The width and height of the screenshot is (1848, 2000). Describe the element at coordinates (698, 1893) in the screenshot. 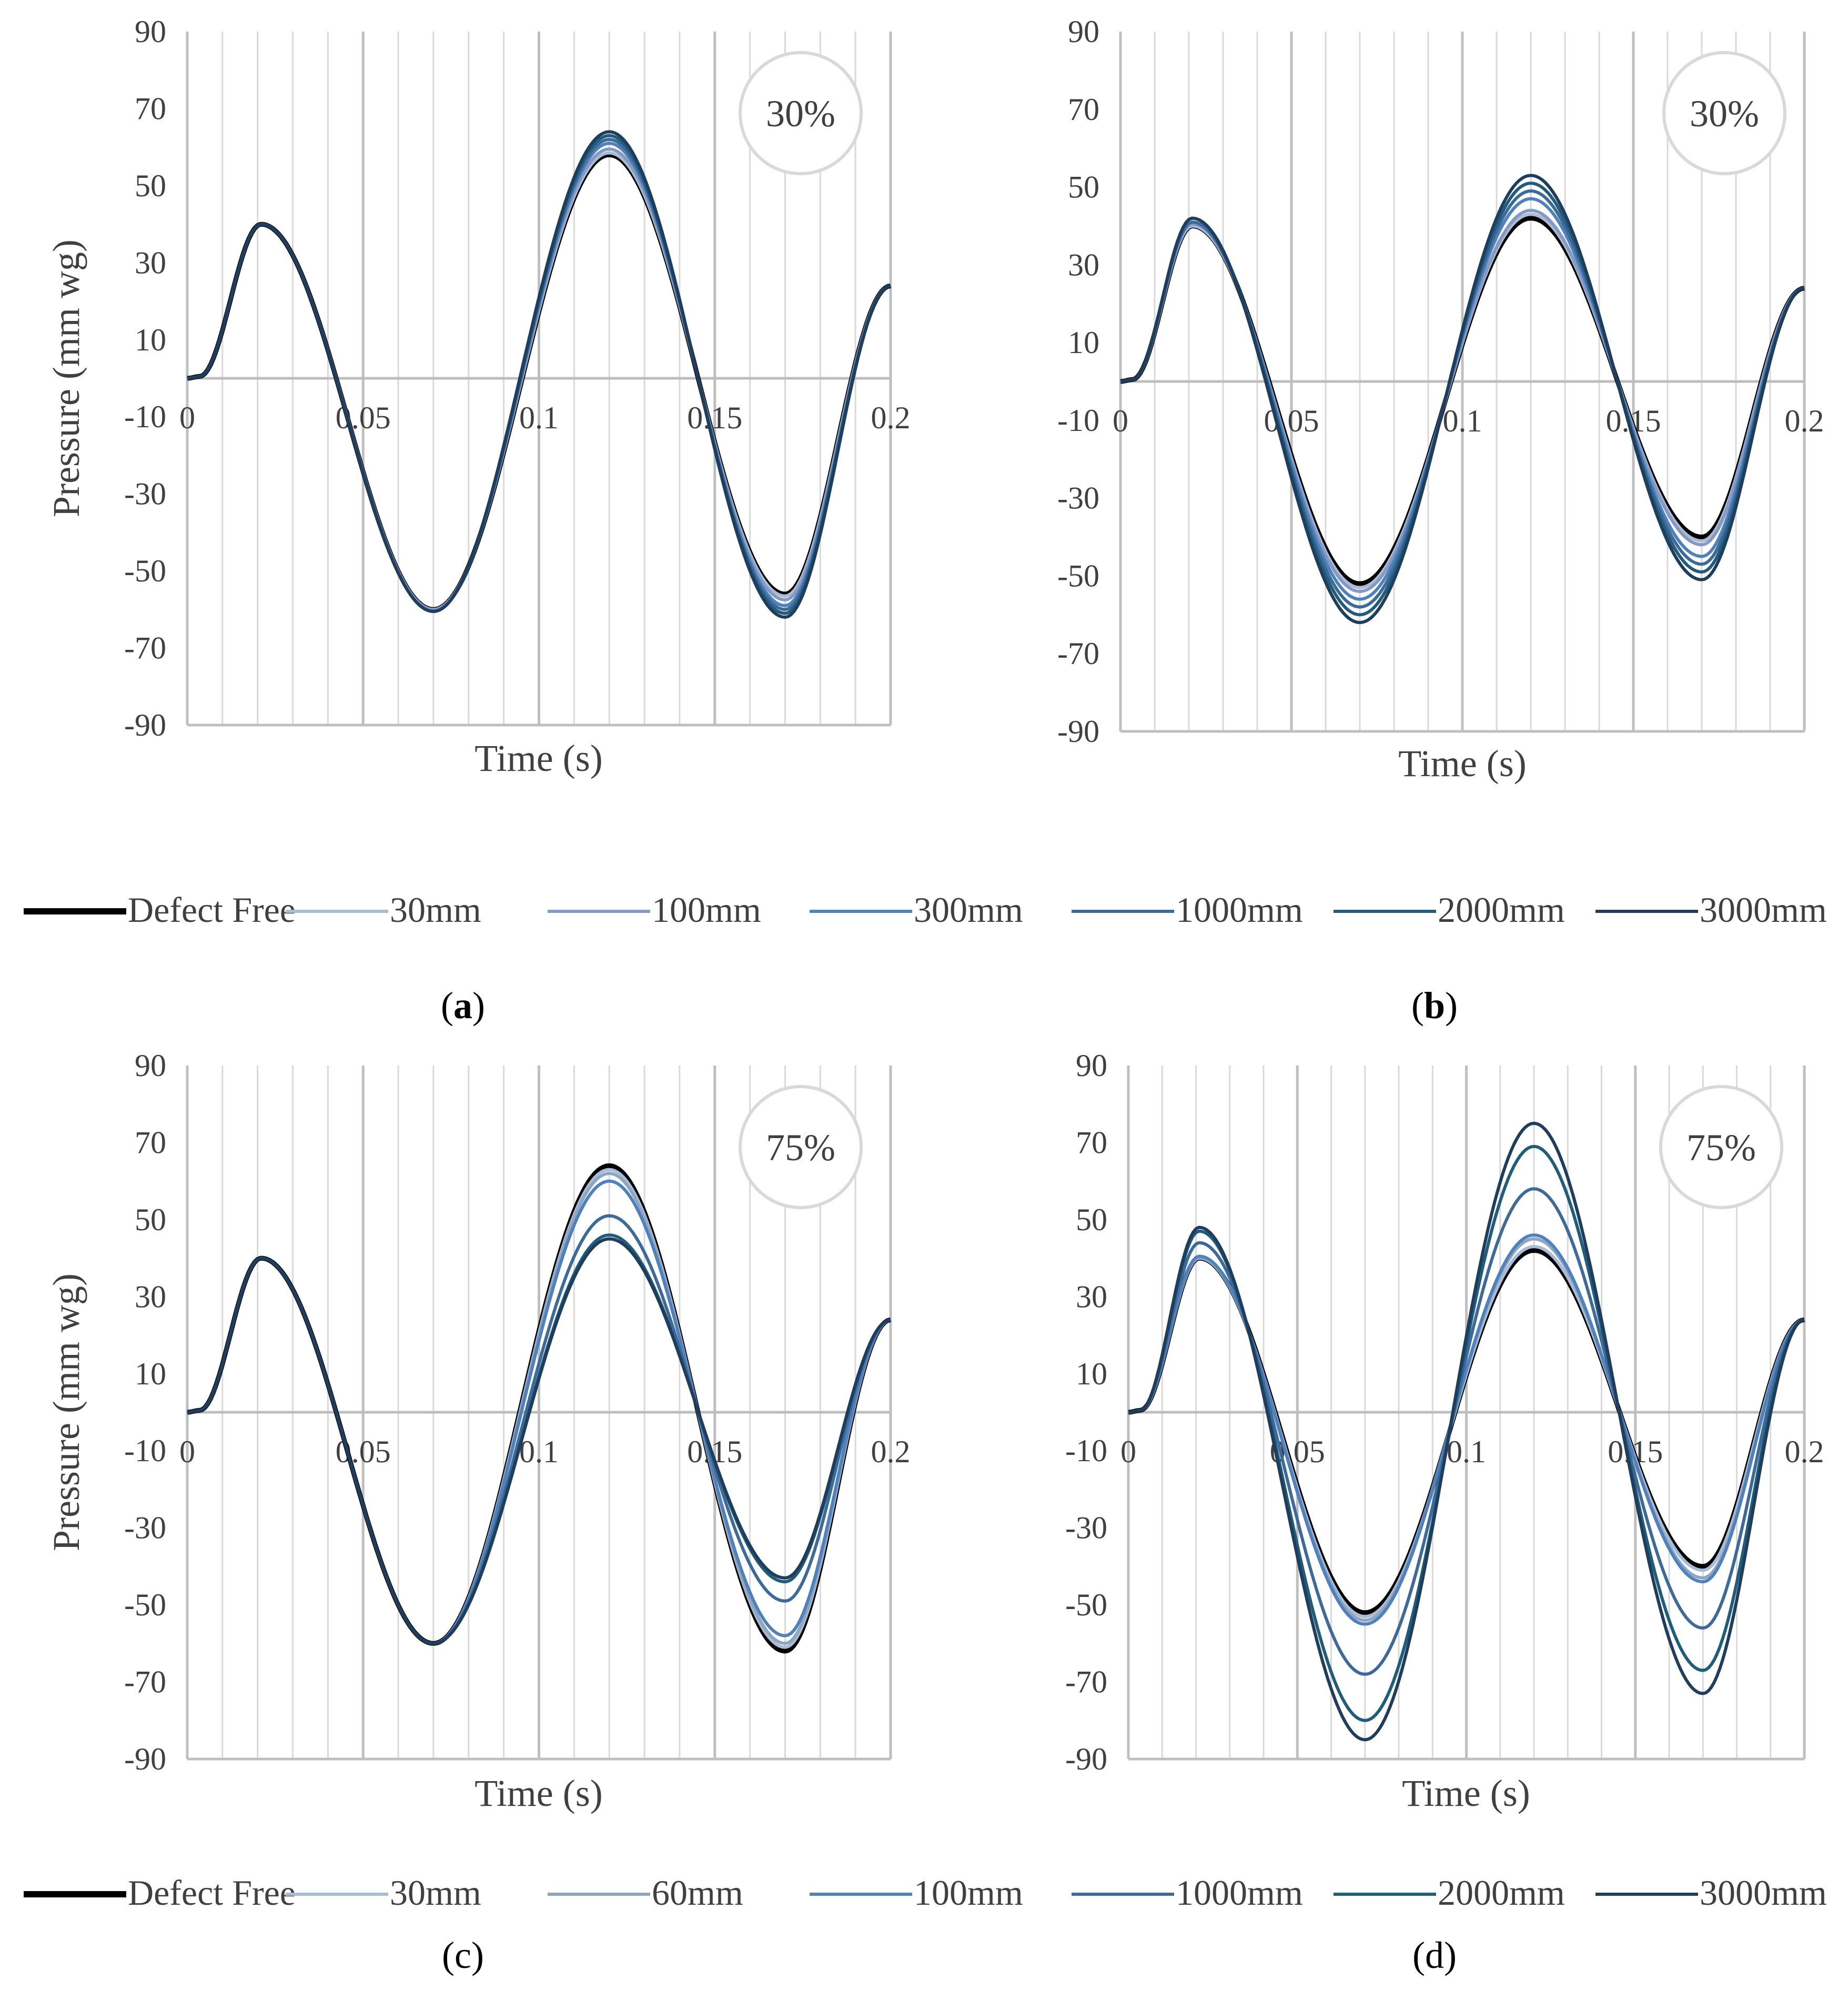

I see `legend-label: 60mm` at that location.